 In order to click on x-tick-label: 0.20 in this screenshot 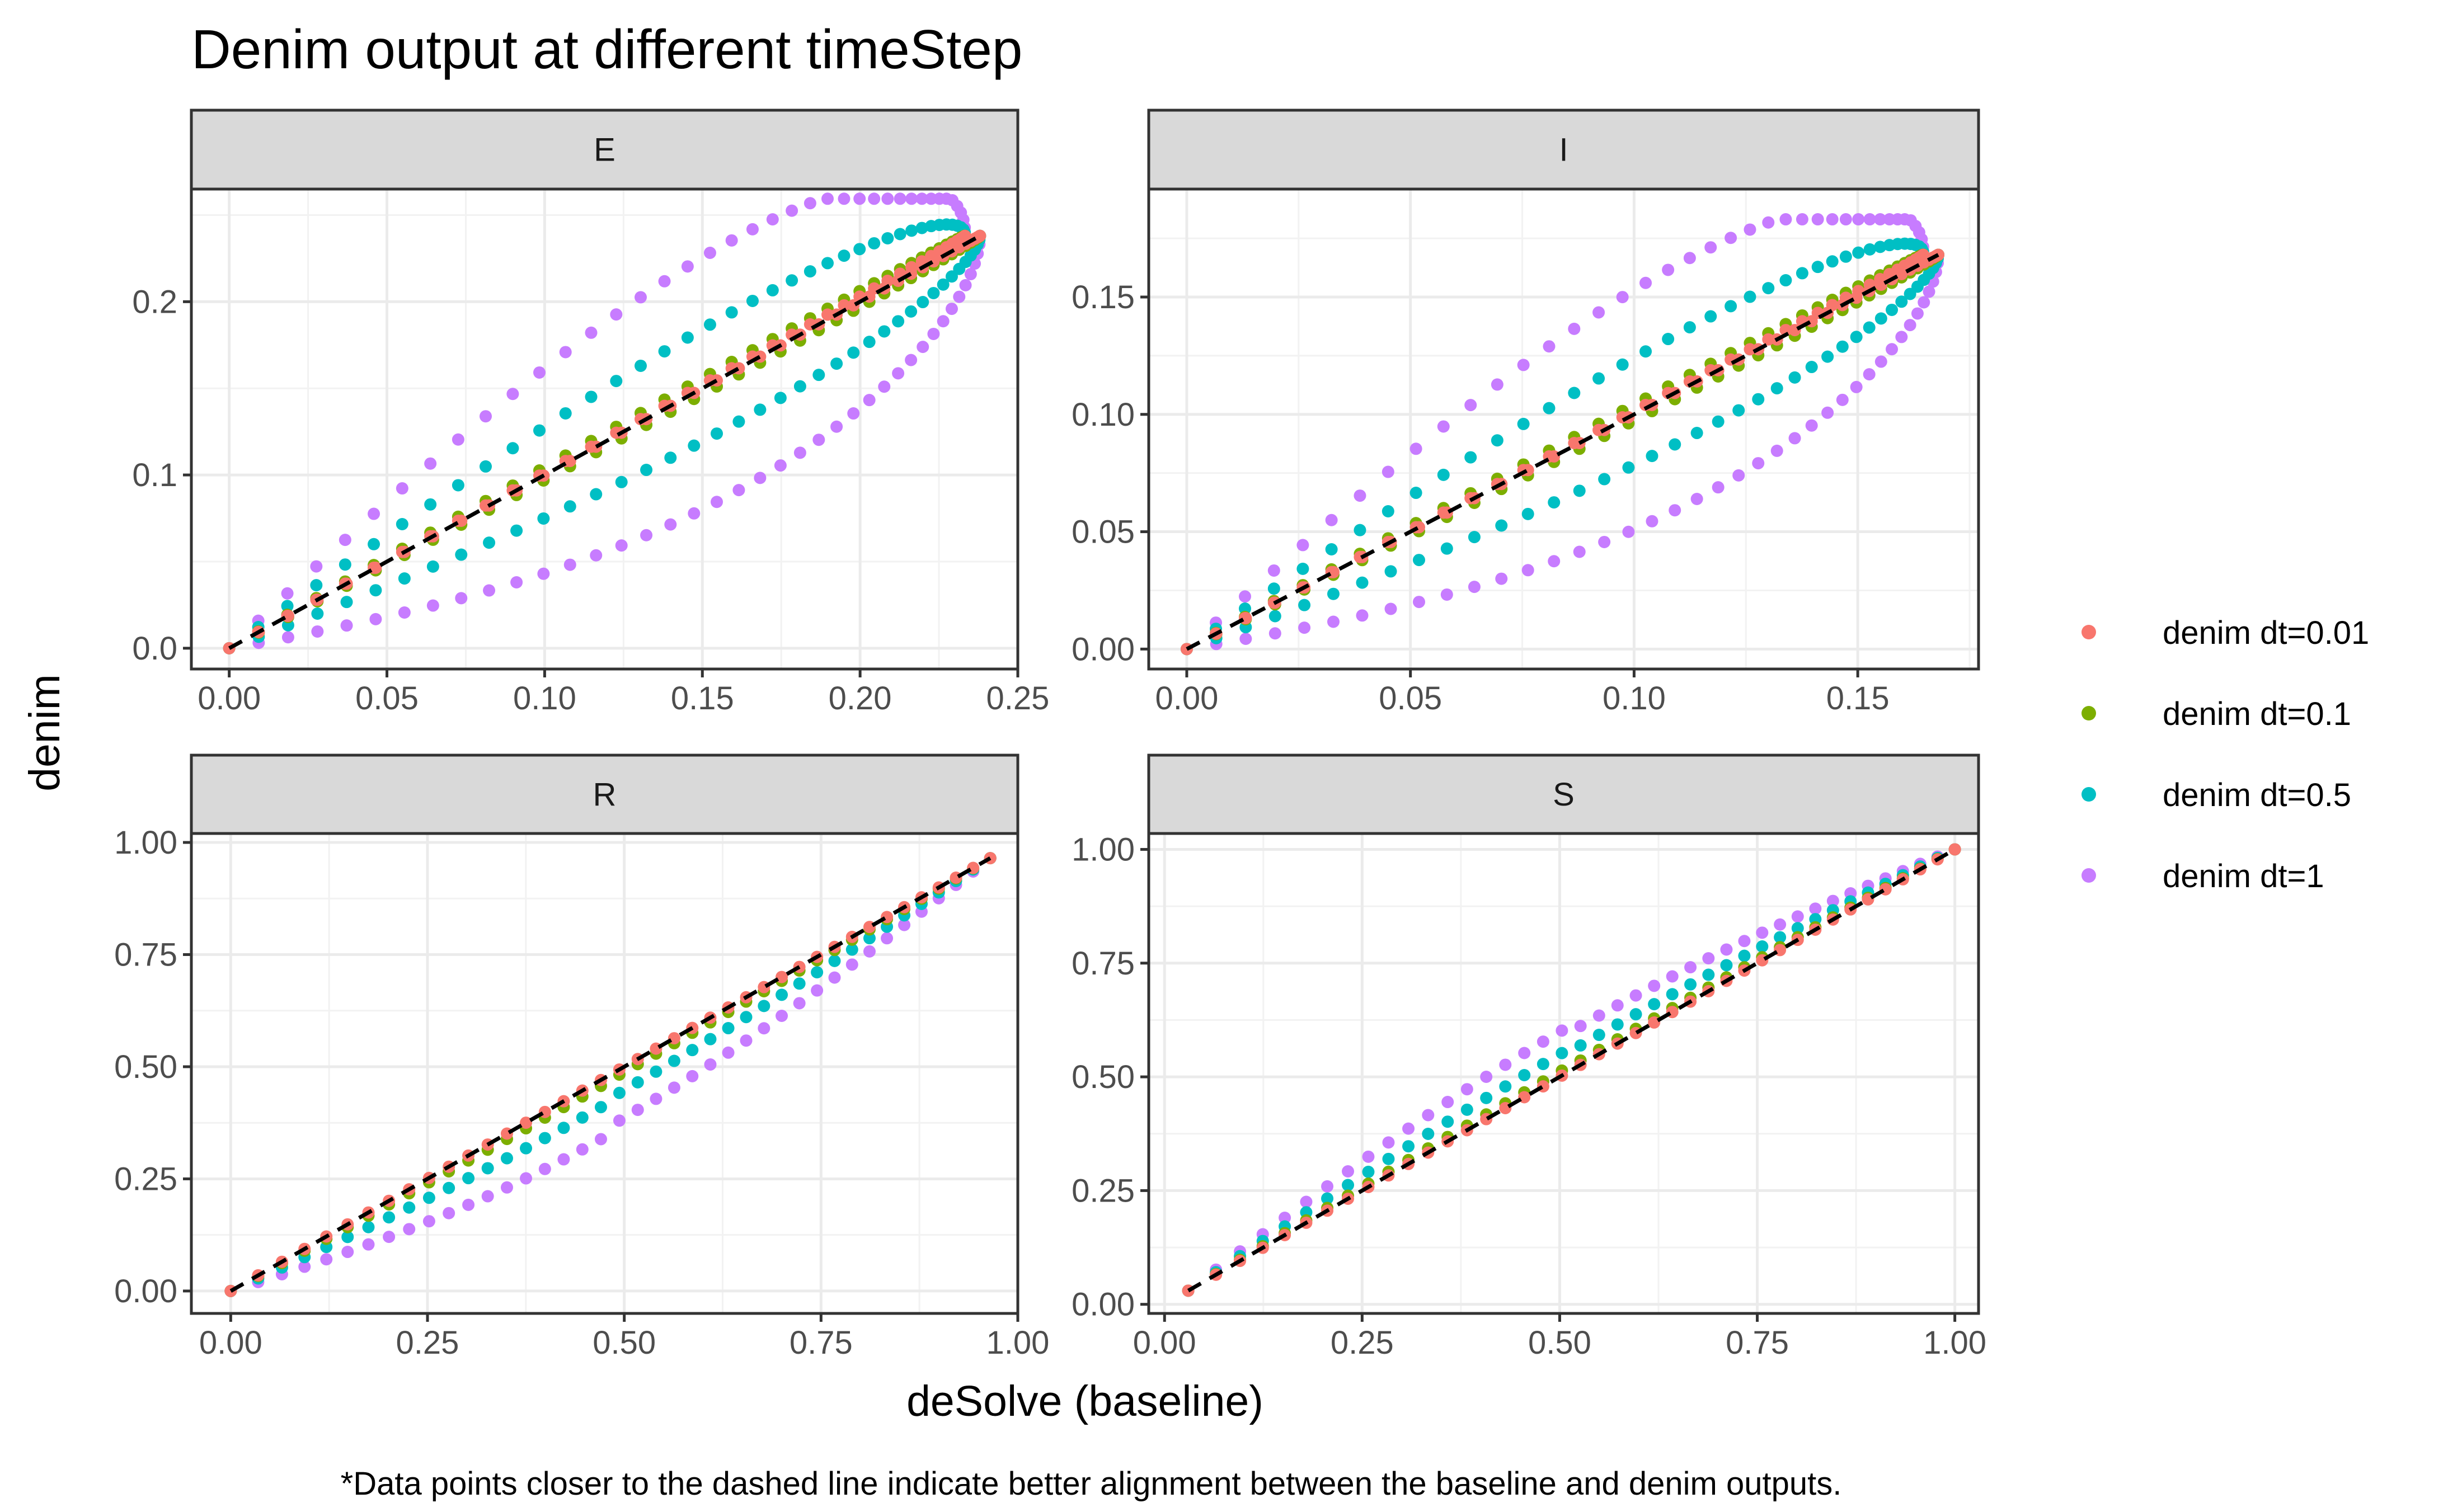, I will do `click(860, 699)`.